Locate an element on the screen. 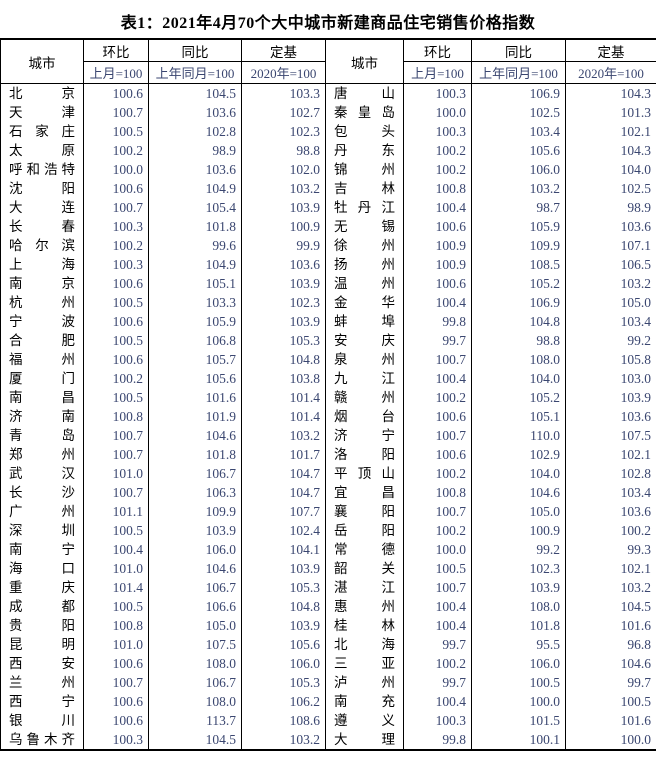 This screenshot has height=764, width=656. yoy-index-value: 98.8 is located at coordinates (518, 340).